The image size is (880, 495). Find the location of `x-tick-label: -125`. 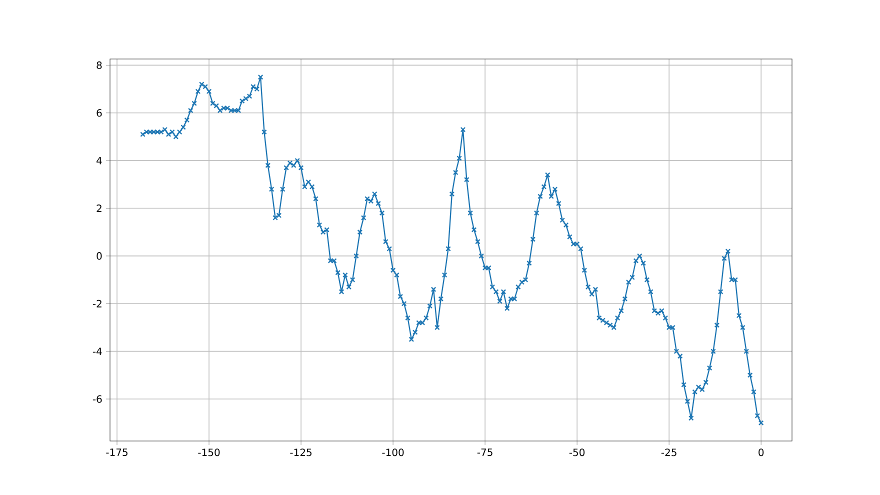

x-tick-label: -125 is located at coordinates (301, 452).